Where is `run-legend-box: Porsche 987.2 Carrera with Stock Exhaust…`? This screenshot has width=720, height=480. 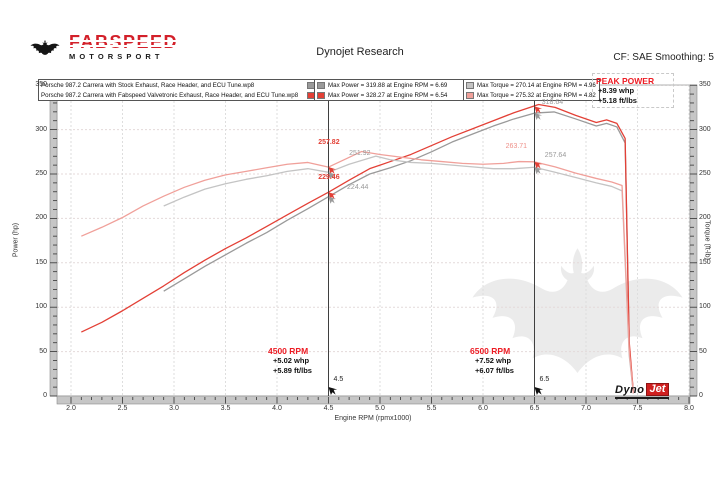 run-legend-box: Porsche 987.2 Carrera with Stock Exhaust… is located at coordinates (178, 90).